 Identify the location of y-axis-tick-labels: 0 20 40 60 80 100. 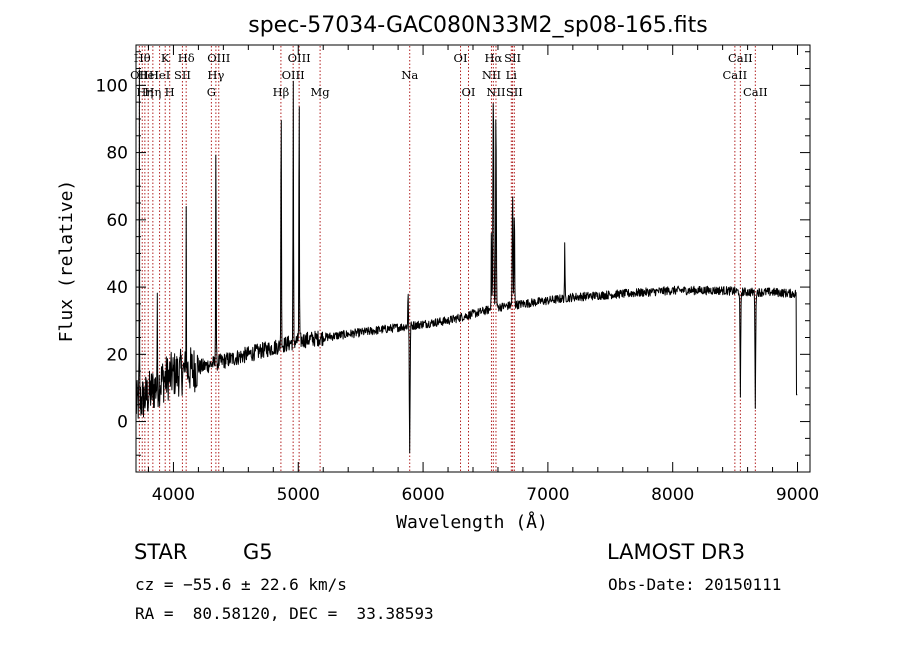
(112, 254).